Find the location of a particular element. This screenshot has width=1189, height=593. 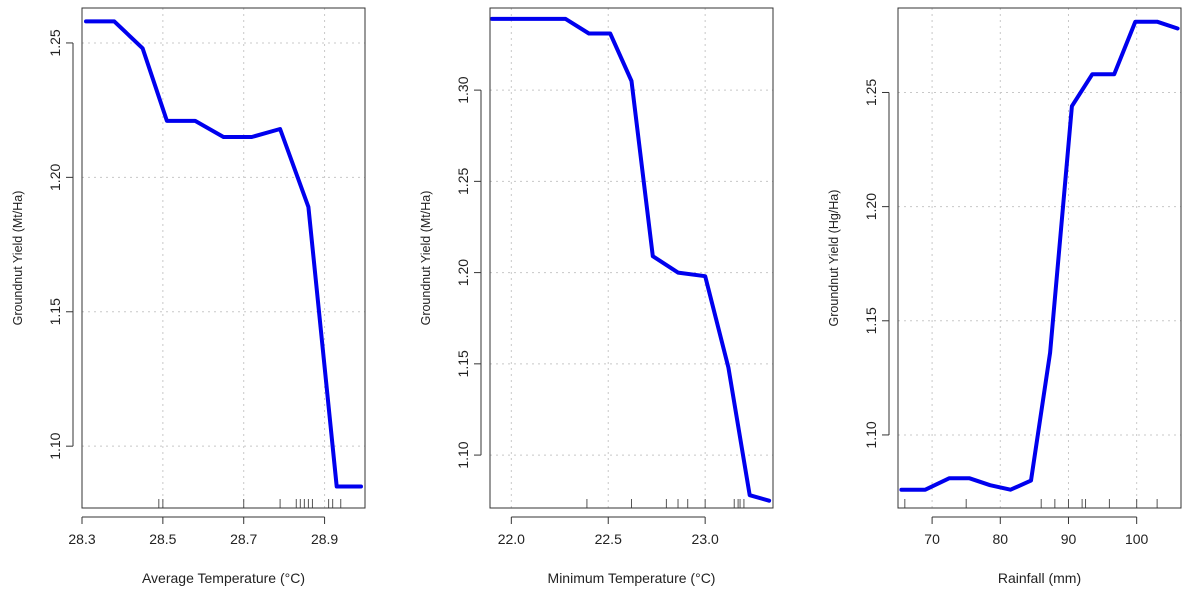

x-tick-label: 28.5 is located at coordinates (162, 539).